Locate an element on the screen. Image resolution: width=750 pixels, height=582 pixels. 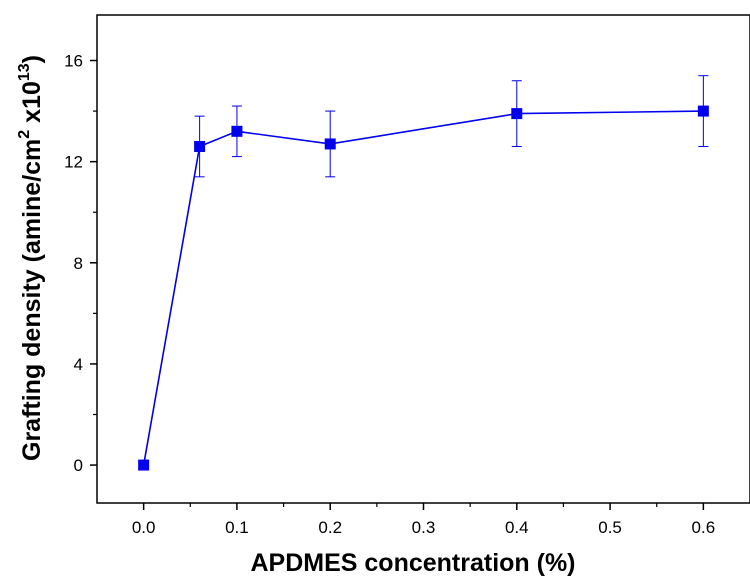
x-axis: 0.0 0.1 0.2 0.3 0.4 0.5 0.6 is located at coordinates (423, 520).